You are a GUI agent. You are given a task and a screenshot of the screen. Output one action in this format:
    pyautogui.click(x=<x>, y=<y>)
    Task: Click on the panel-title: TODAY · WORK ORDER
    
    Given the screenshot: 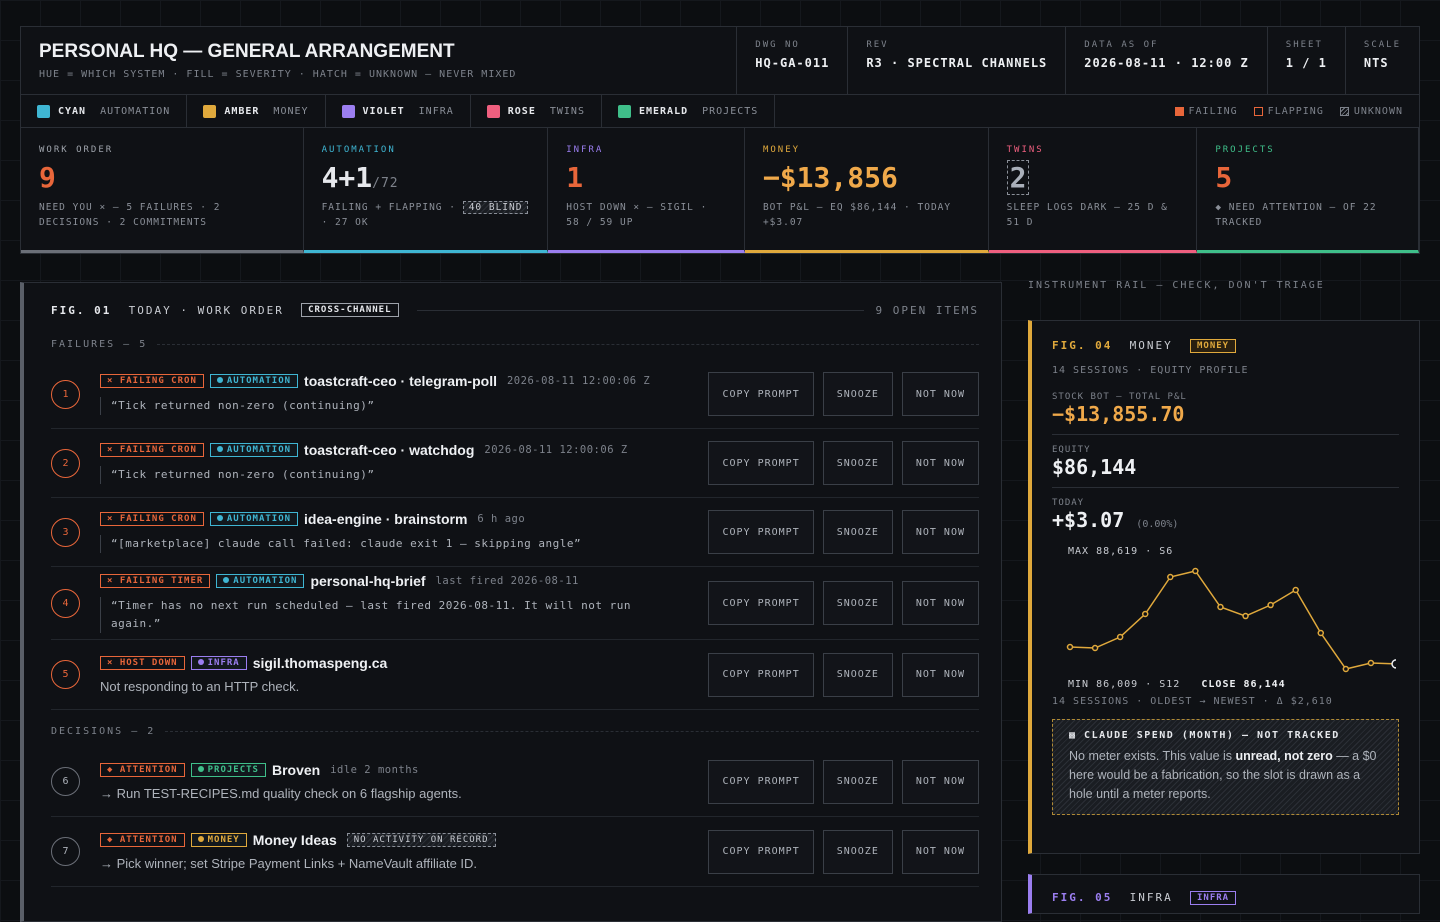 What is the action you would take?
    pyautogui.click(x=206, y=310)
    